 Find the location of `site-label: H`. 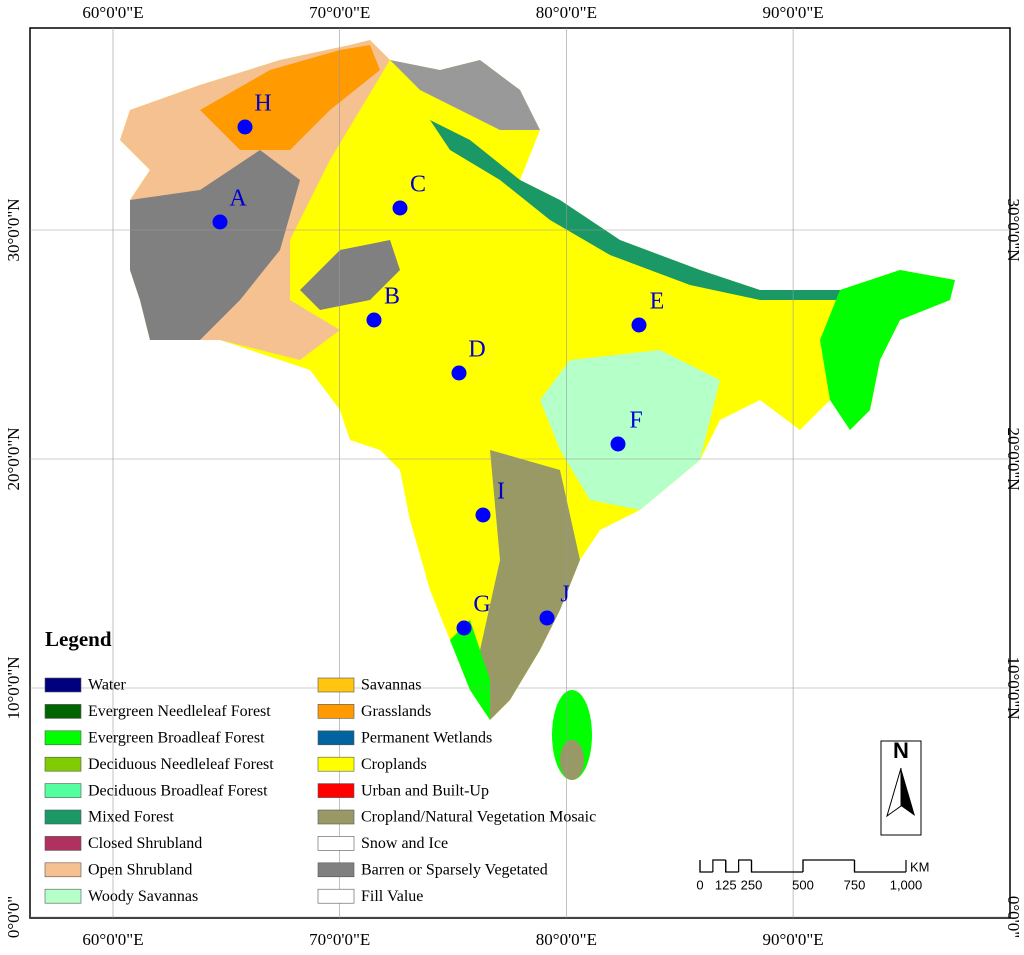

site-label: H is located at coordinates (262, 104).